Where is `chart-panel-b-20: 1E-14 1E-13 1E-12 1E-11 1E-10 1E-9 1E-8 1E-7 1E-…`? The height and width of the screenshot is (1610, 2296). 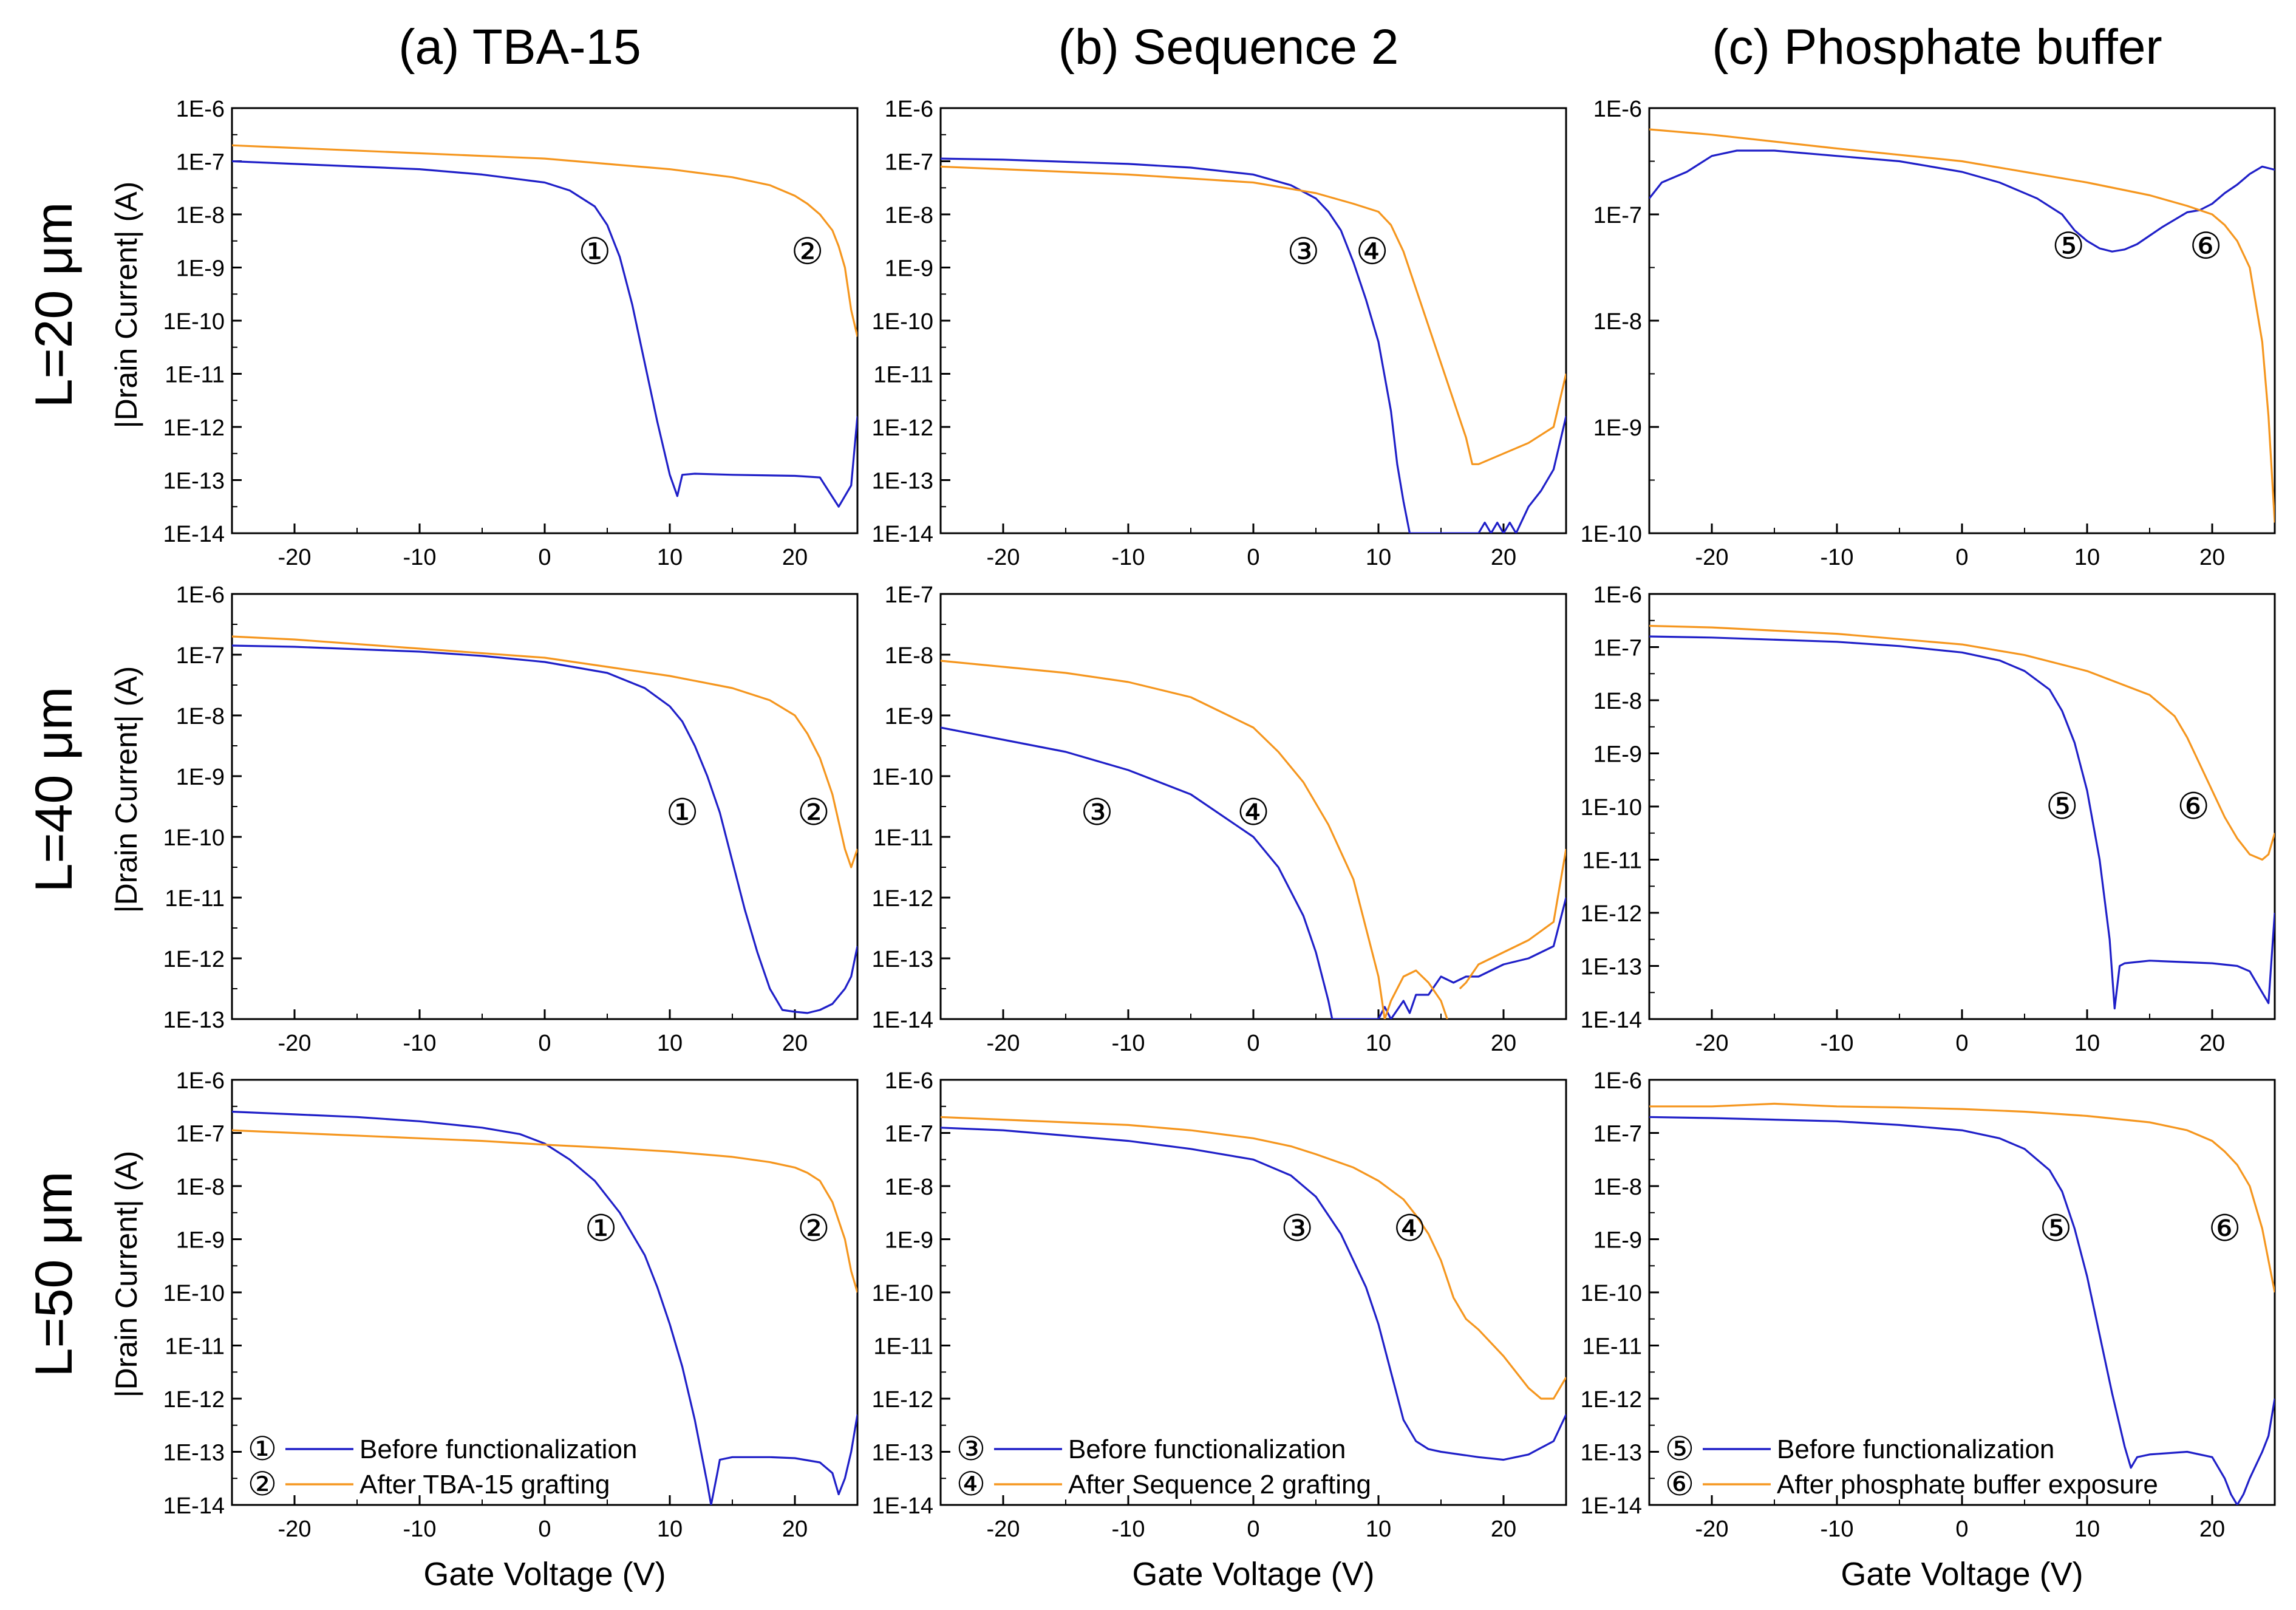
chart-panel-b-20: 1E-14 1E-13 1E-12 1E-11 1E-10 1E-9 1E-8 1E-7 1E-… is located at coordinates (1219, 333).